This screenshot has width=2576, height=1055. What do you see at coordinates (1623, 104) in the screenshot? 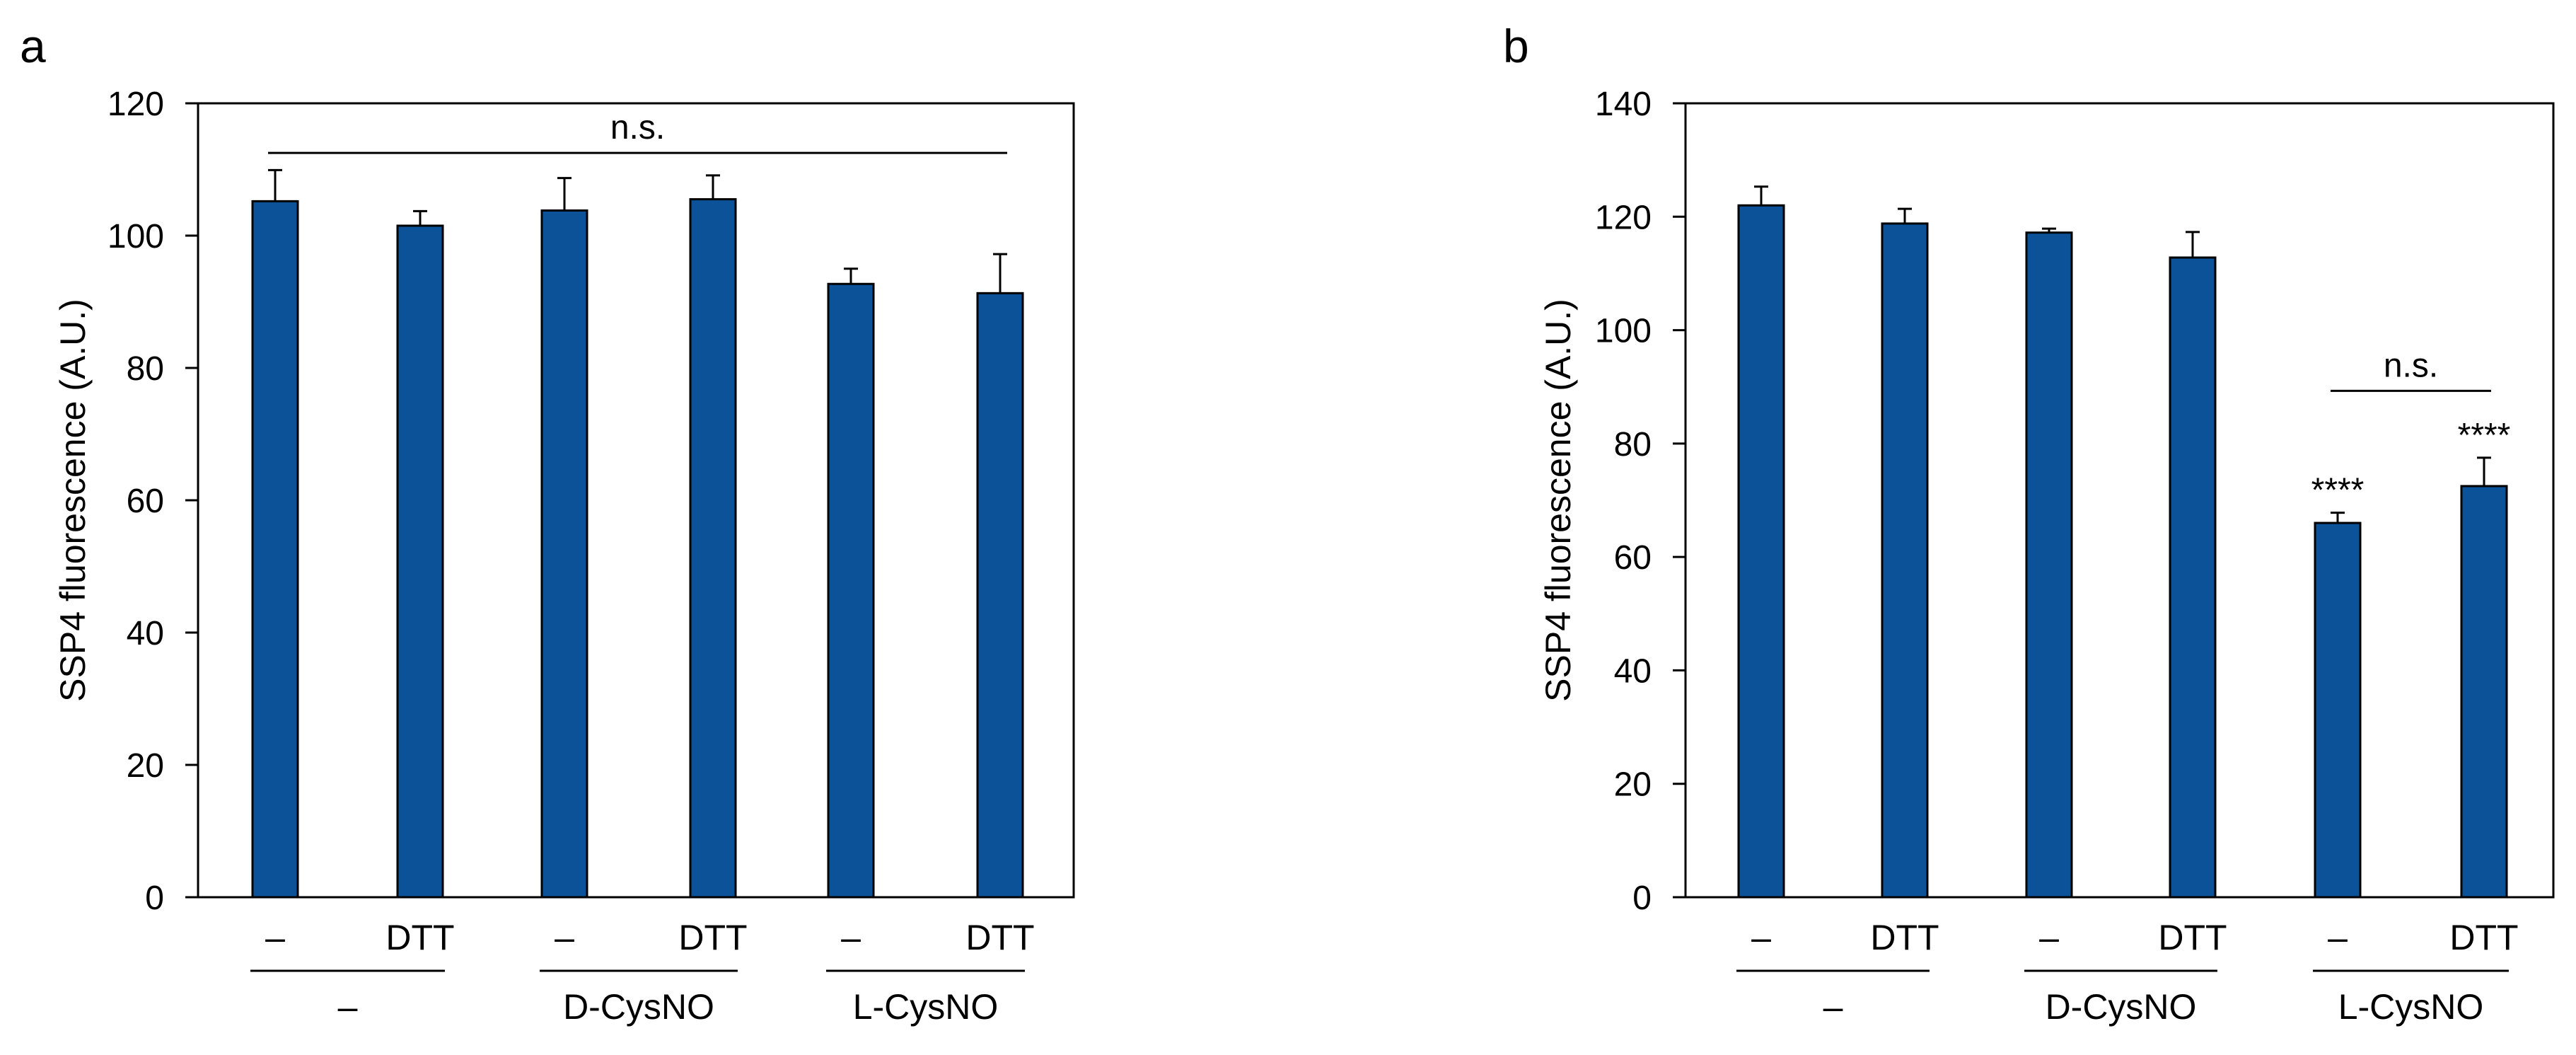
I see `y-tick-label: 140` at bounding box center [1623, 104].